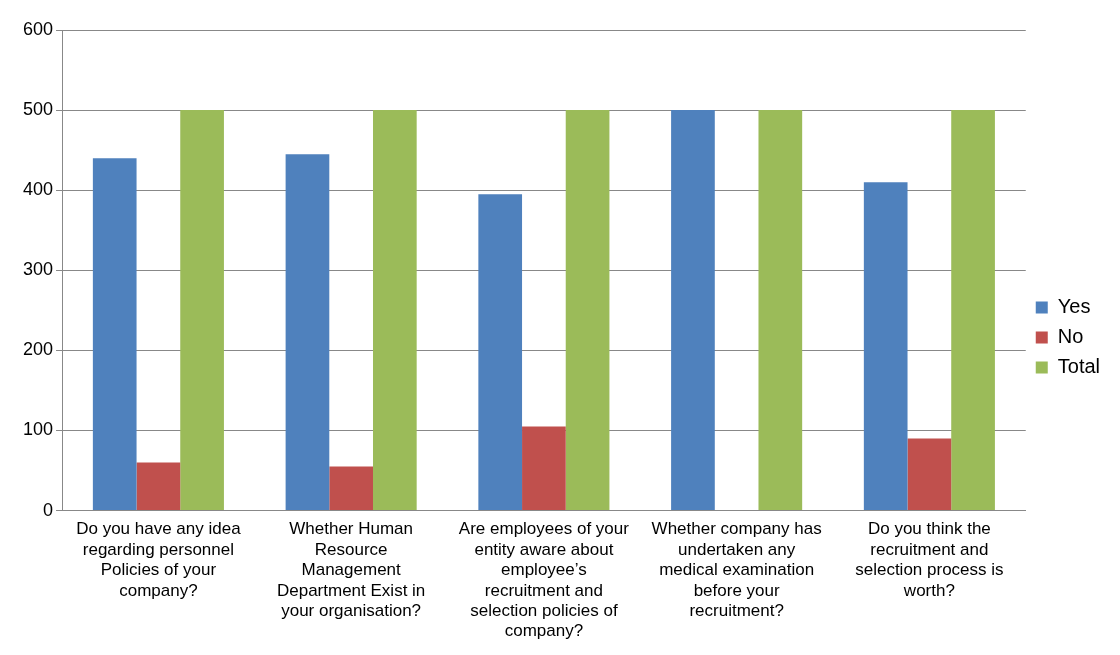 The image size is (1120, 655). I want to click on y-tick-label: 100, so click(38, 429).